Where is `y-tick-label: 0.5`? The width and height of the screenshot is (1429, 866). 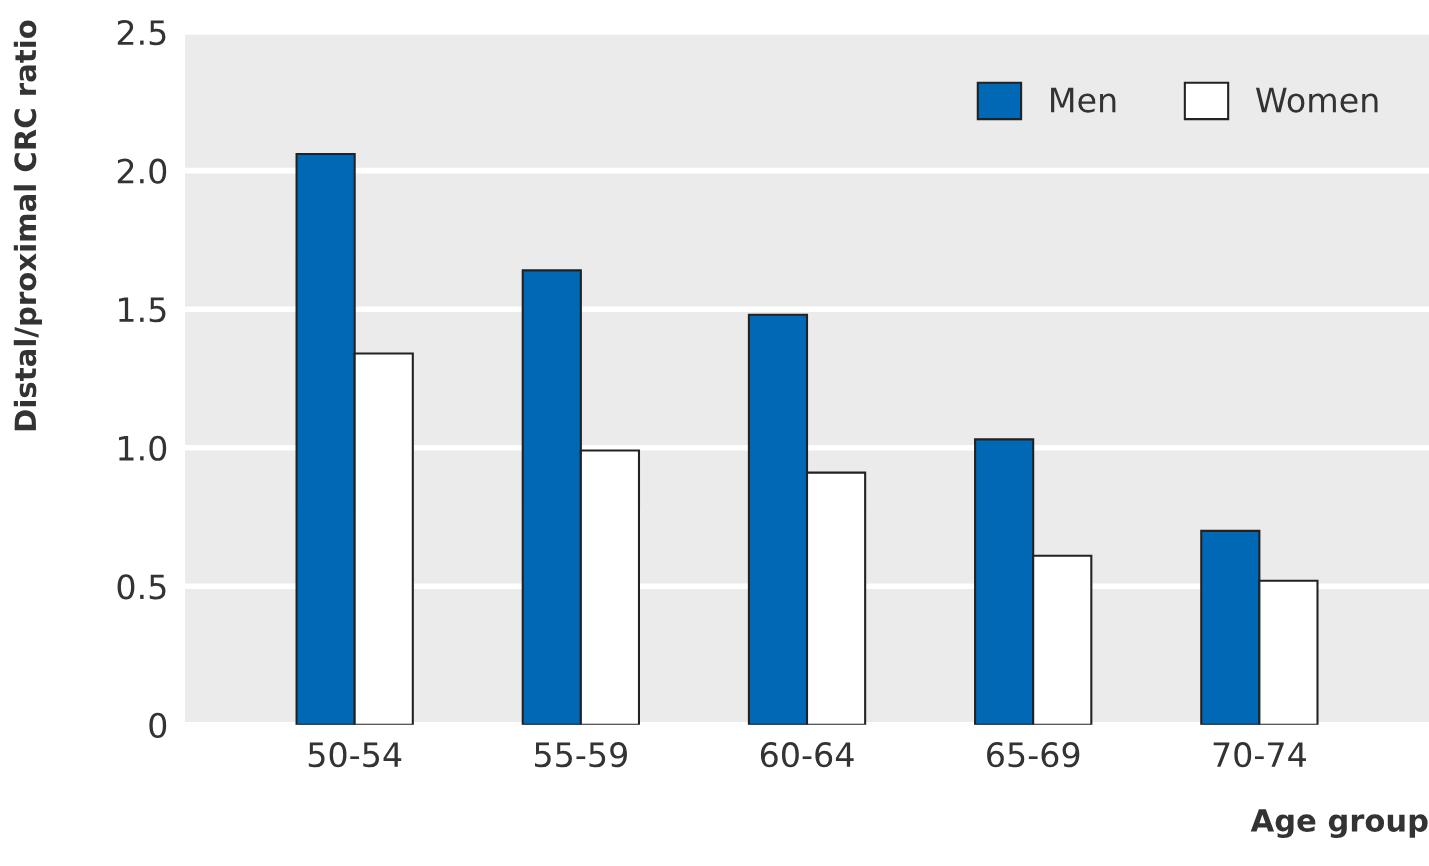 y-tick-label: 0.5 is located at coordinates (141, 587).